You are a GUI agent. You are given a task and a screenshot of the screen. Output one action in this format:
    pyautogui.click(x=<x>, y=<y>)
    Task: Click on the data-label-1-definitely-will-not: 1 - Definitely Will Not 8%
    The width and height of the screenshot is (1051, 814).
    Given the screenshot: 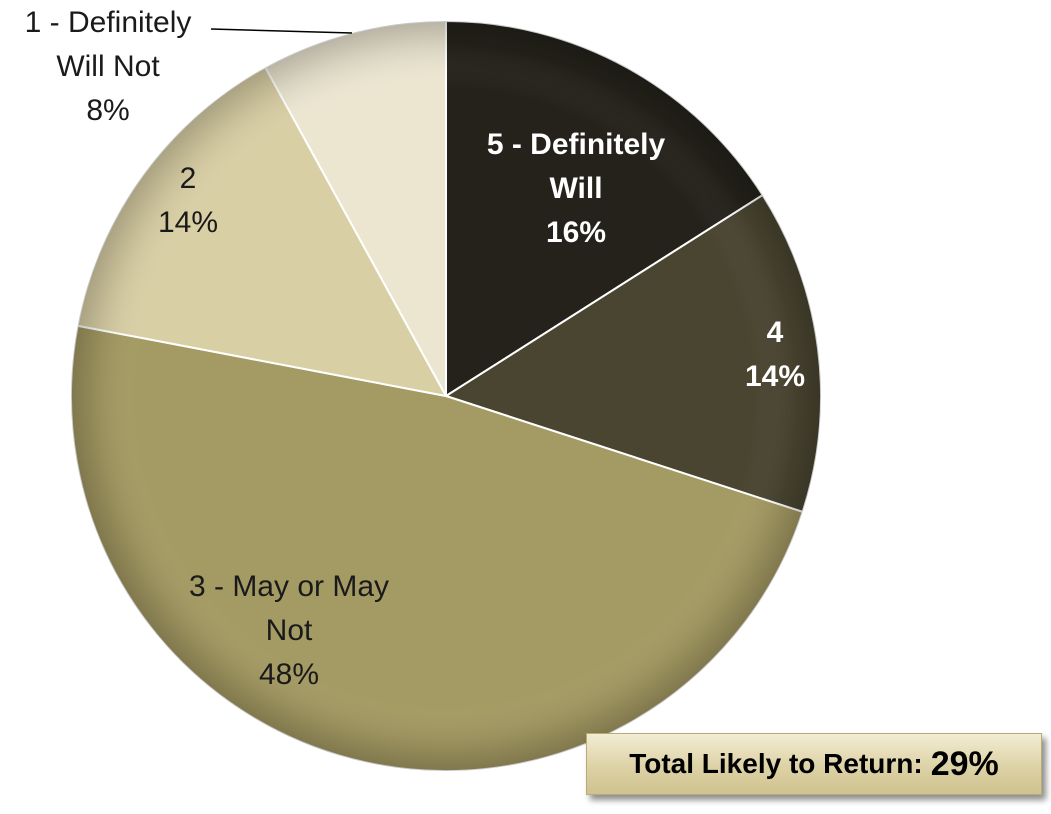 What is the action you would take?
    pyautogui.click(x=108, y=66)
    